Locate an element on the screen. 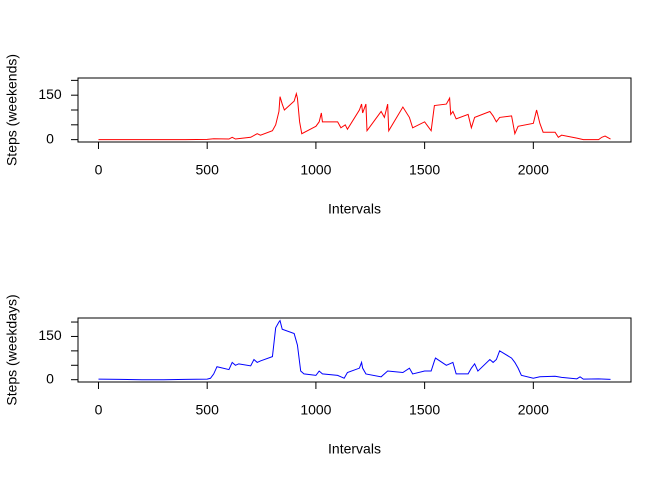 Image resolution: width=672 pixels, height=480 pixels. y-axis-label: Steps (weekdays) is located at coordinates (12, 349).